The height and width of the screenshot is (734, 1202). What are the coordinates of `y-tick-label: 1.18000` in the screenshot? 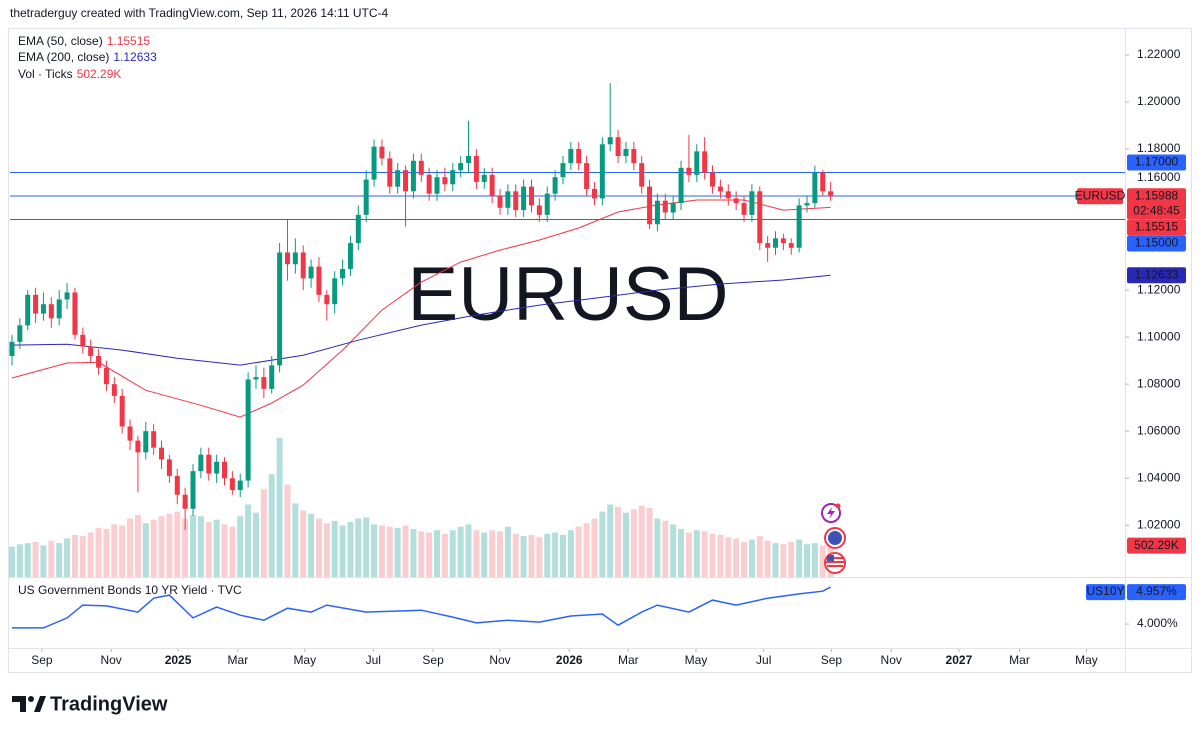 It's located at (1159, 148).